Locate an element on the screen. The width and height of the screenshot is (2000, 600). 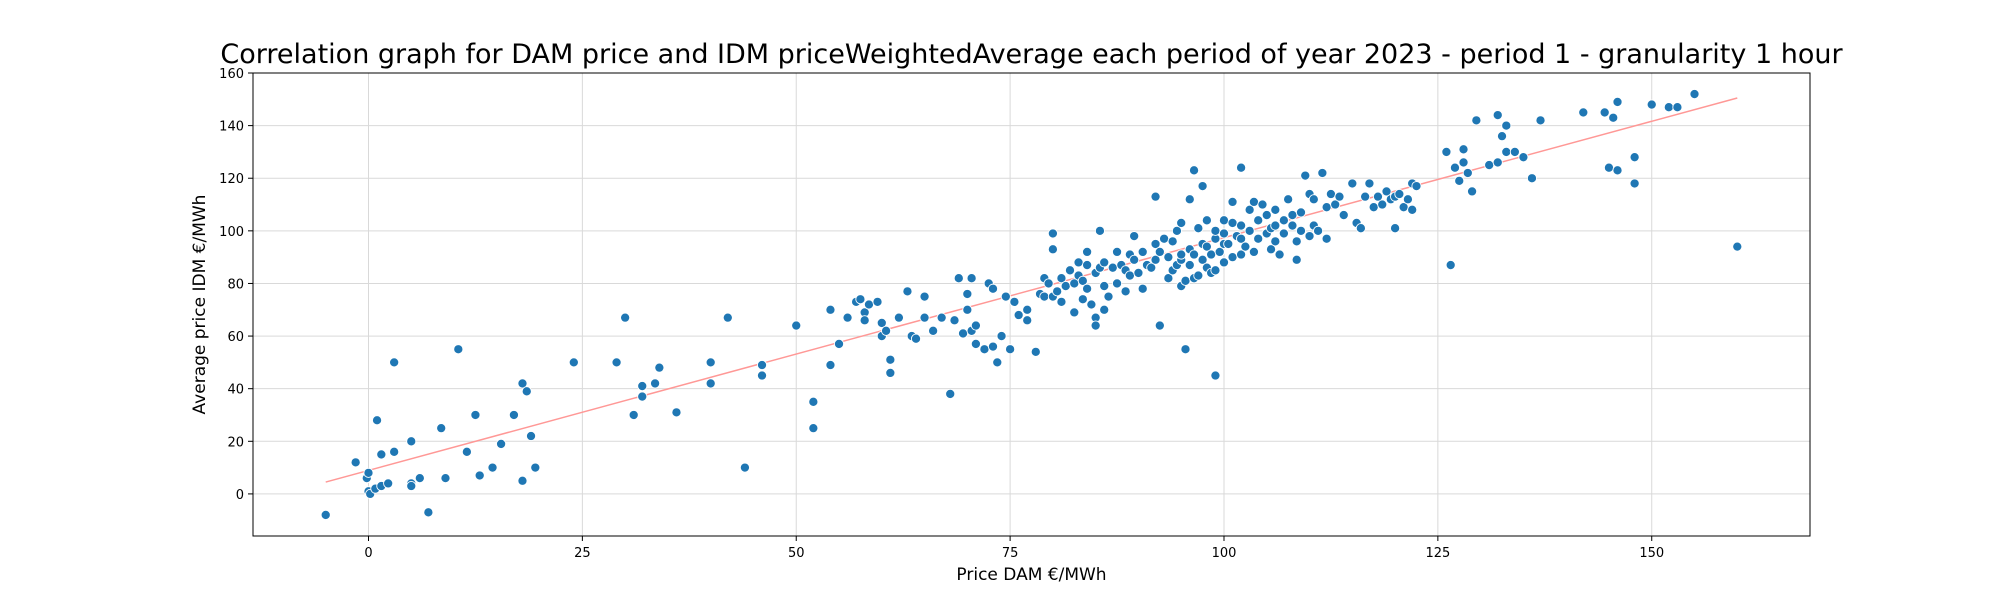
y-tick-label: 0 is located at coordinates (240, 495).